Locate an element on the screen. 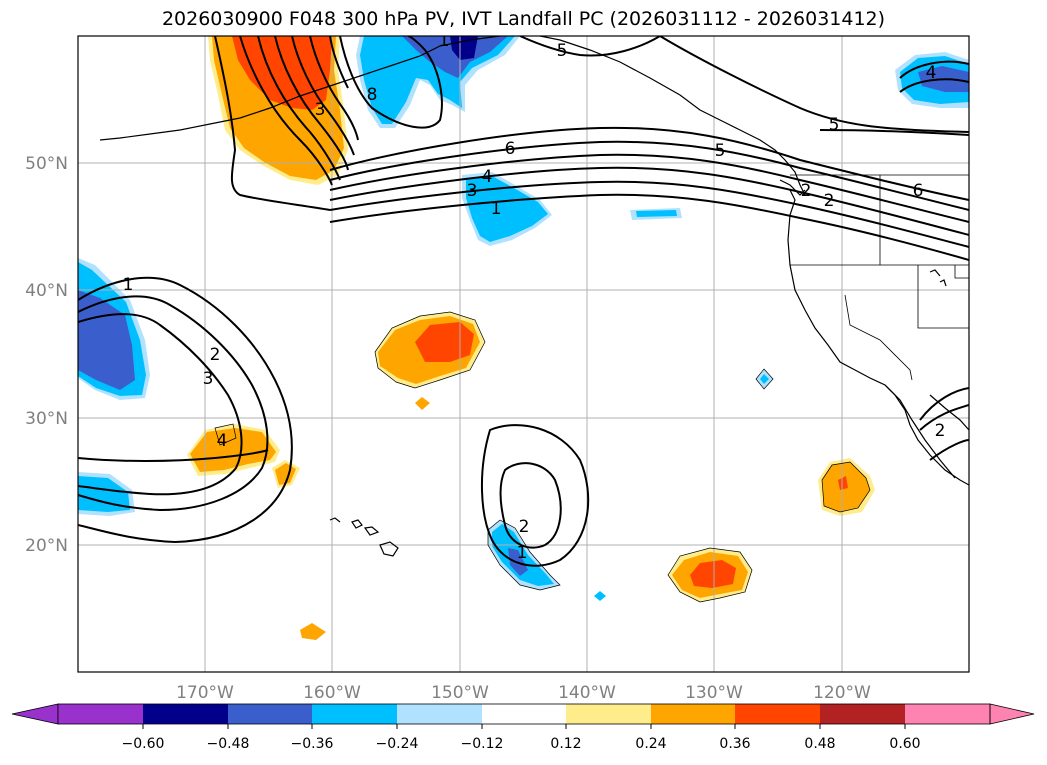 The image size is (1047, 765). colorbar-tick-label: −0.12 is located at coordinates (482, 744).